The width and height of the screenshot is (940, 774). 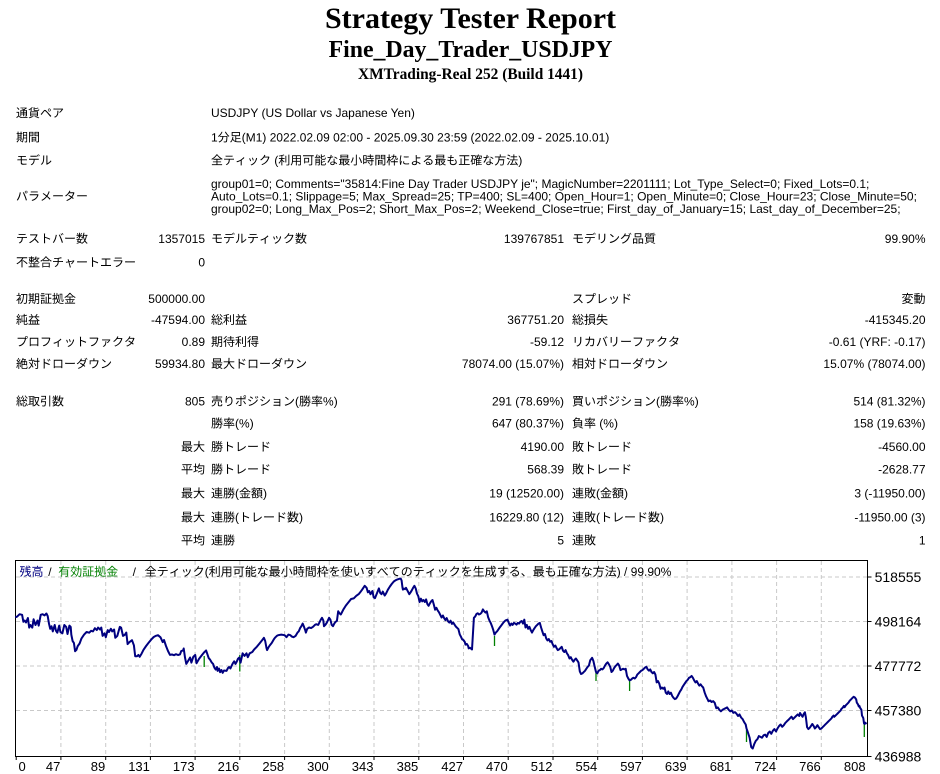 What do you see at coordinates (905, 239) in the screenshot?
I see `svg-text: 99.90%` at bounding box center [905, 239].